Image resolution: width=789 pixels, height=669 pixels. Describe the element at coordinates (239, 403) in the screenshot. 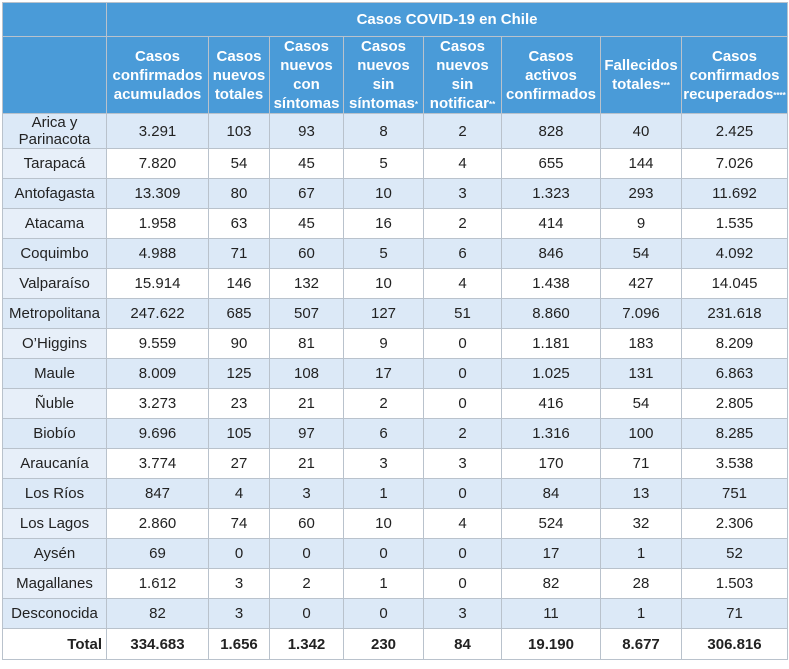

I see `value-cell: 23` at that location.